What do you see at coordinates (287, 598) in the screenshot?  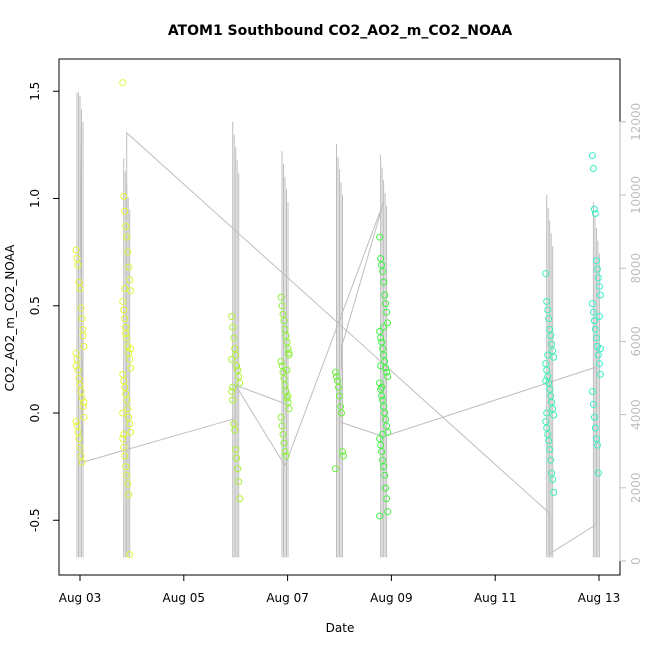 I see `x-tick-label: Aug 07` at bounding box center [287, 598].